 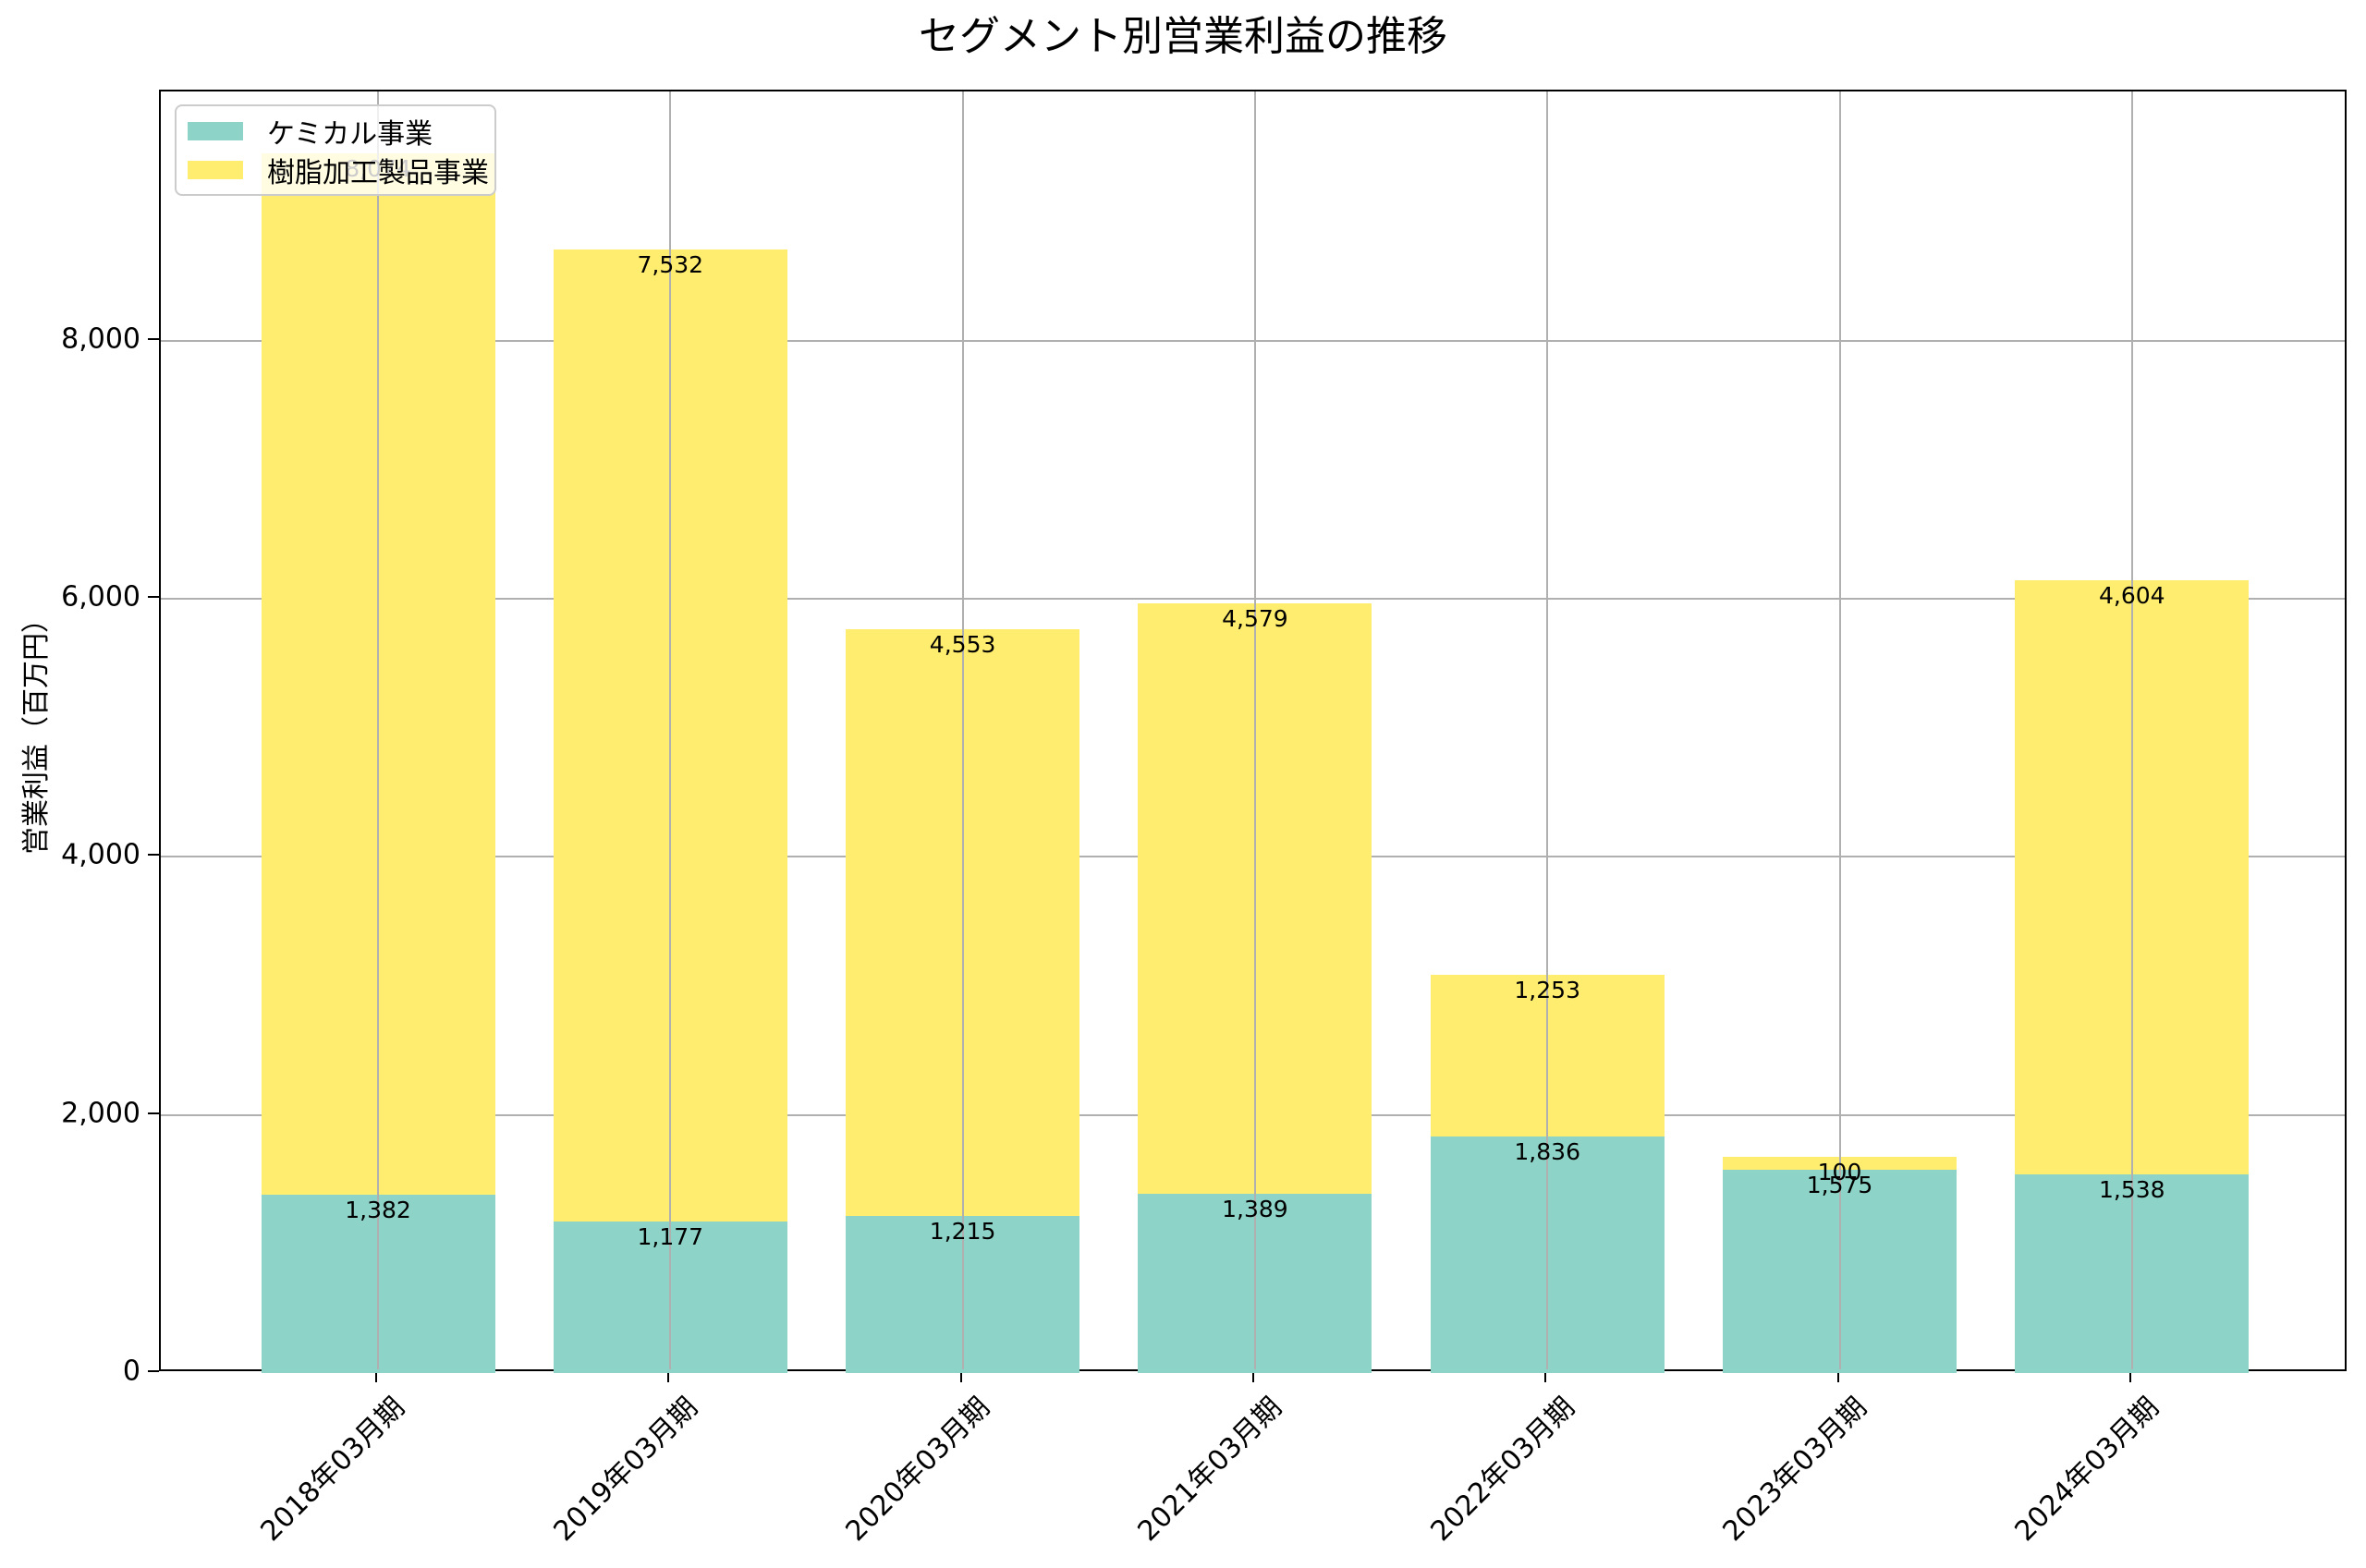 I want to click on legend-item-chemical: ケミカル事業, so click(x=310, y=133).